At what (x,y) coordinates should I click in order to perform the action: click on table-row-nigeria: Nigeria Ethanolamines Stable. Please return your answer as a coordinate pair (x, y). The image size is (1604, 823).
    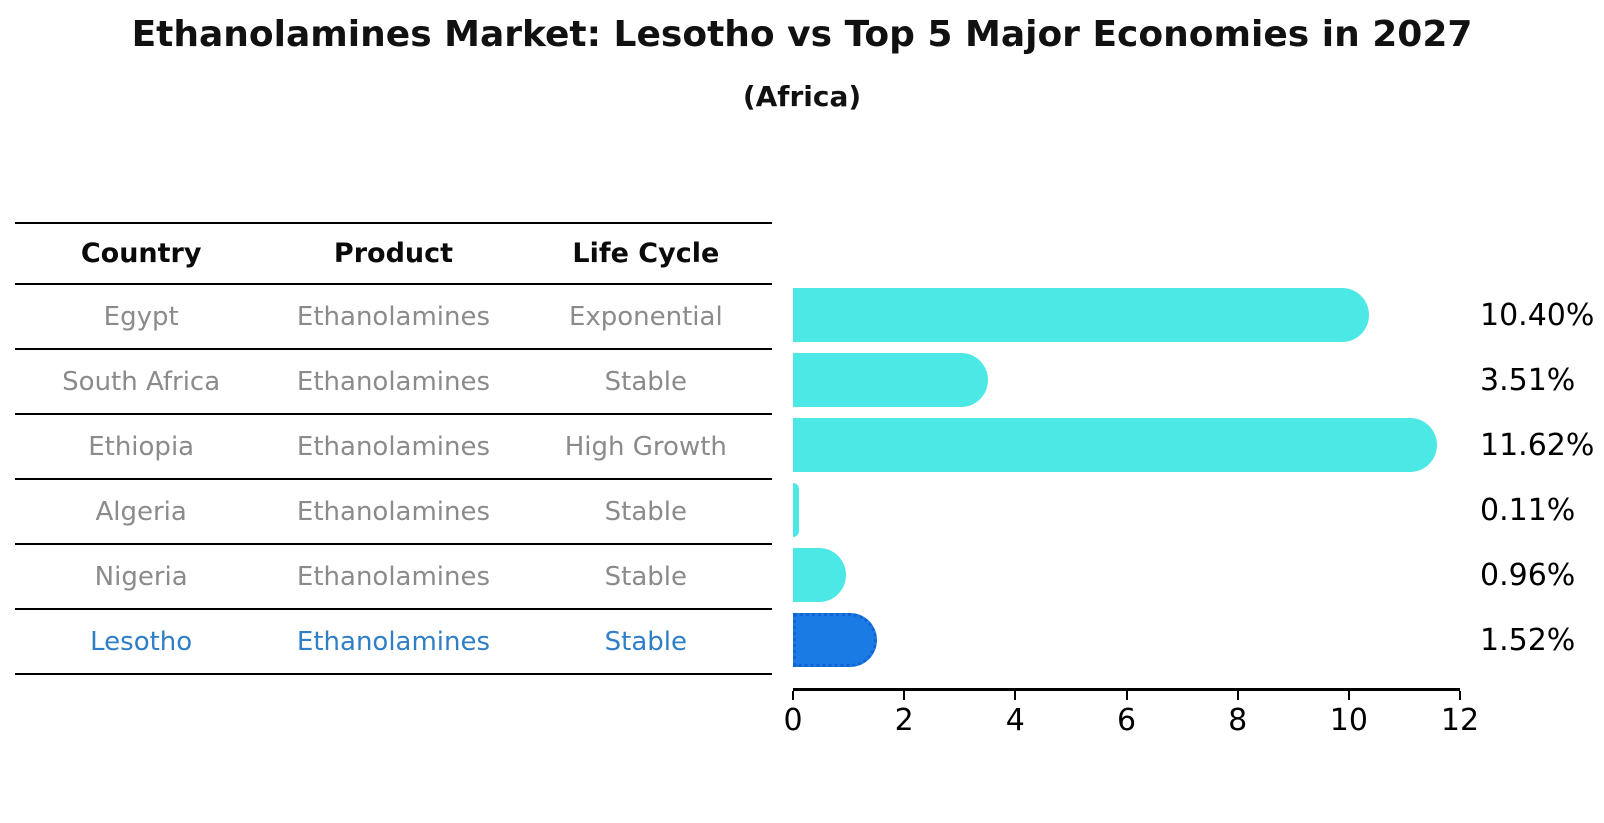
    Looking at the image, I should click on (393, 577).